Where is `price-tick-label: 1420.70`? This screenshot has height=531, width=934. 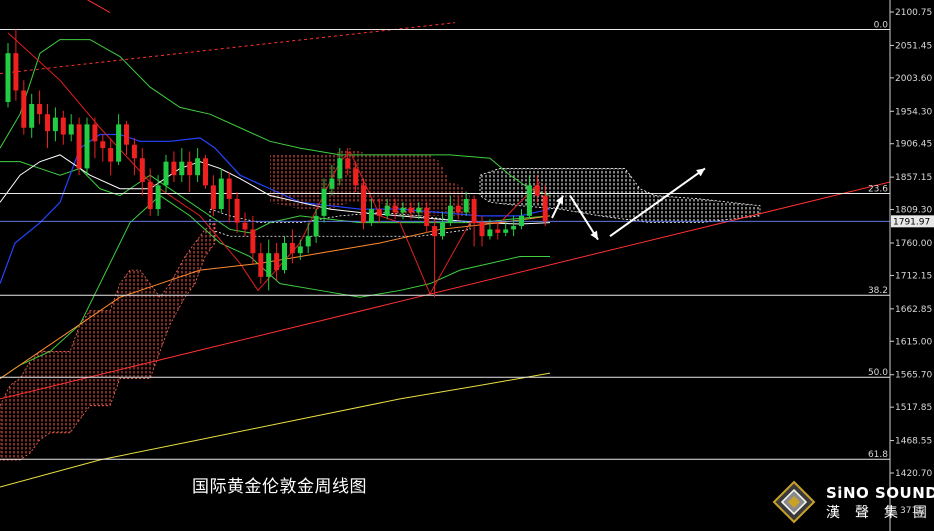
price-tick-label: 1420.70 is located at coordinates (913, 474).